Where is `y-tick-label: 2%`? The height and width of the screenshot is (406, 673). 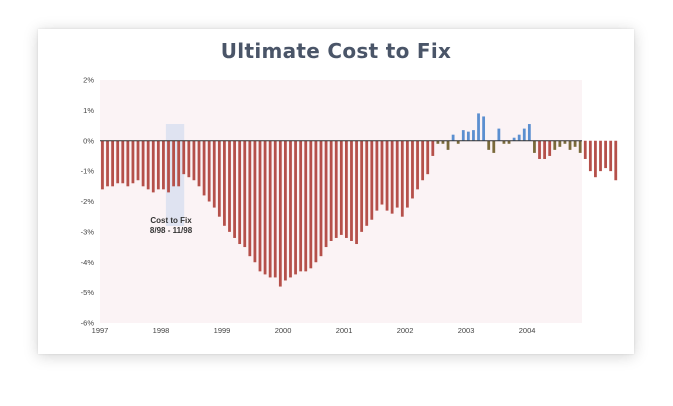
y-tick-label: 2% is located at coordinates (88, 80).